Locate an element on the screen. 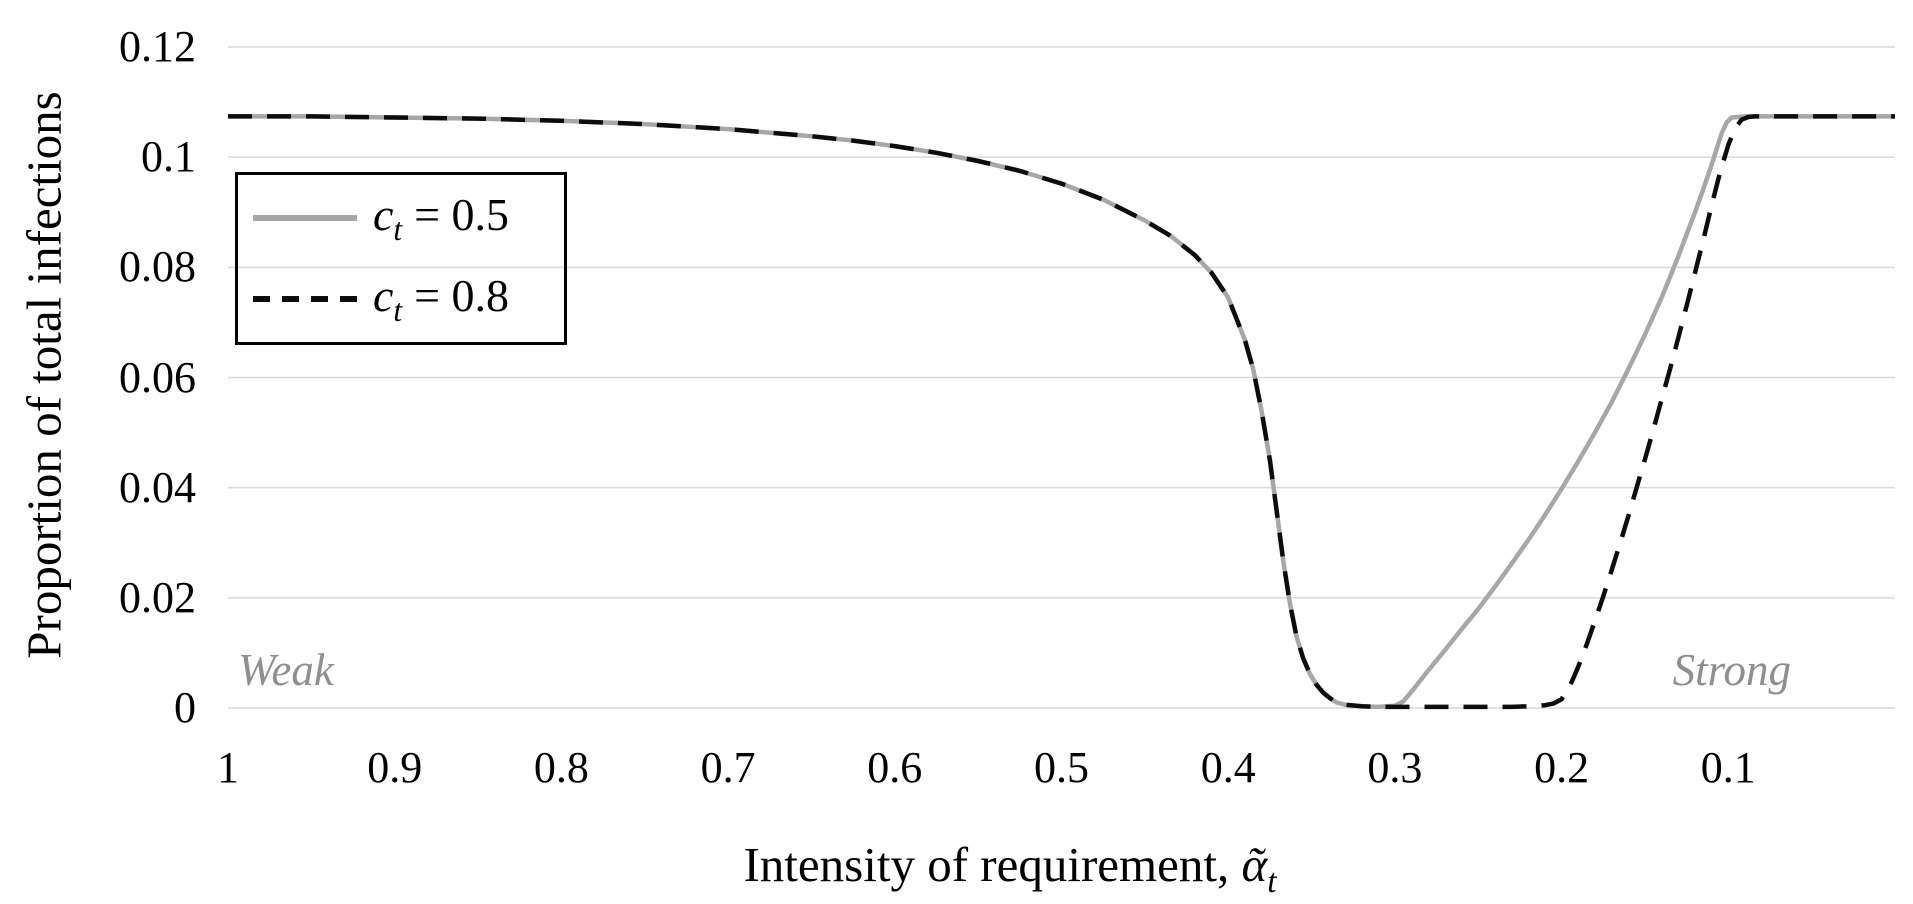 The image size is (1913, 904). x-axis-title-text: Intensity of requirement, is located at coordinates (992, 864).